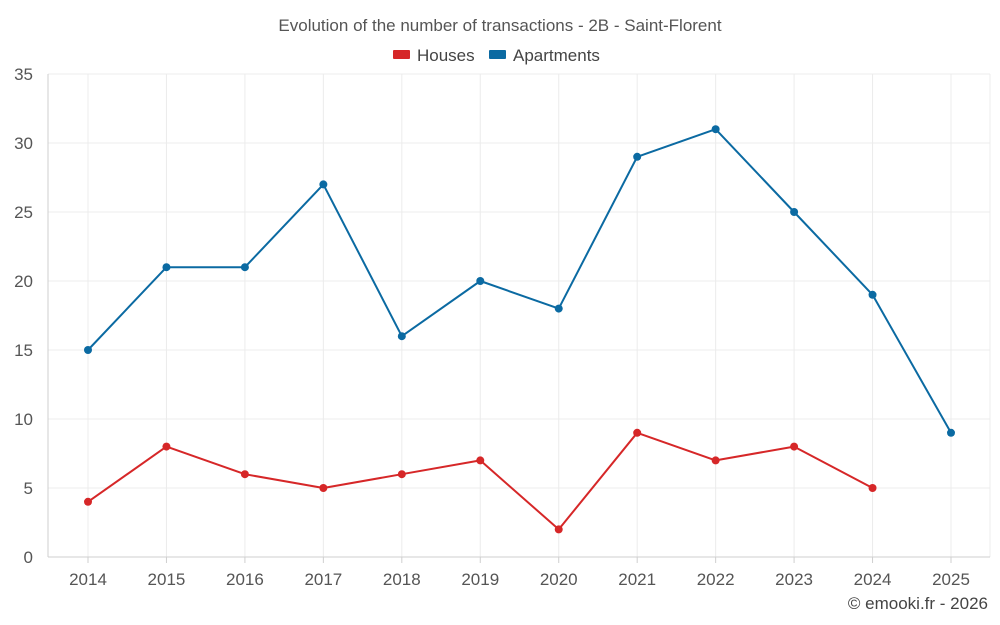 Image resolution: width=1000 pixels, height=625 pixels. Describe the element at coordinates (951, 579) in the screenshot. I see `x-tick-label: 2025` at that location.